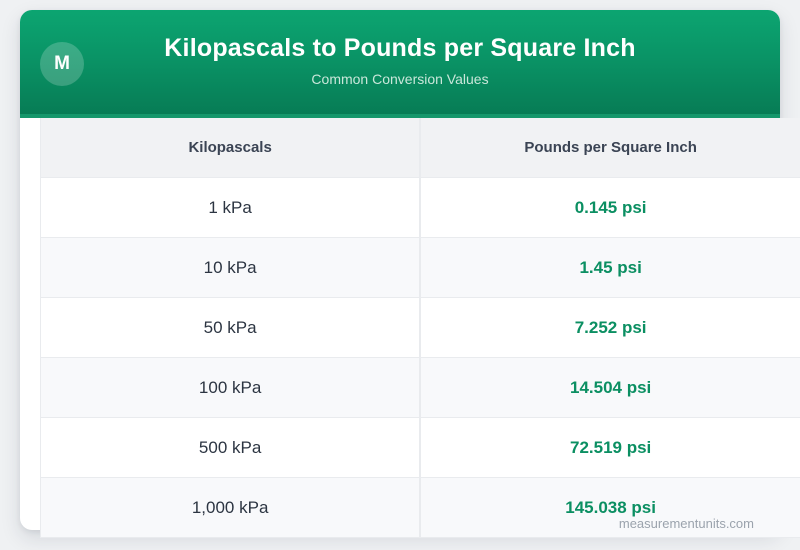 This screenshot has height=550, width=800. What do you see at coordinates (230, 447) in the screenshot?
I see `kpa-value: 500 kPa` at bounding box center [230, 447].